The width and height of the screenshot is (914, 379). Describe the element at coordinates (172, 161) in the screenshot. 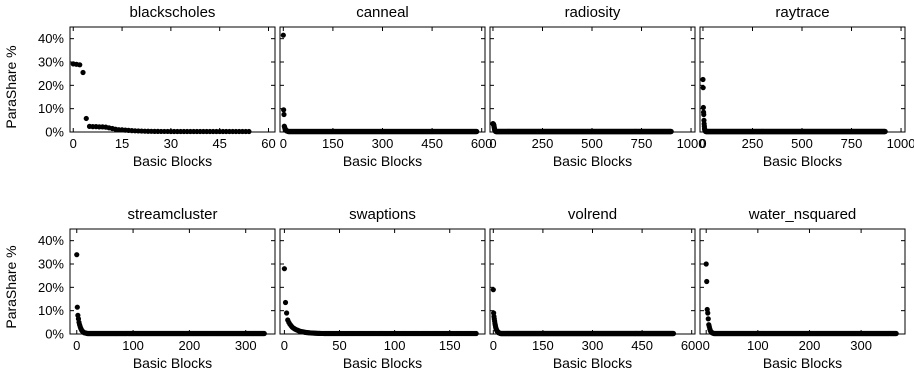

I see `x-axis-label-blackscholes: Basic Blocks` at that location.